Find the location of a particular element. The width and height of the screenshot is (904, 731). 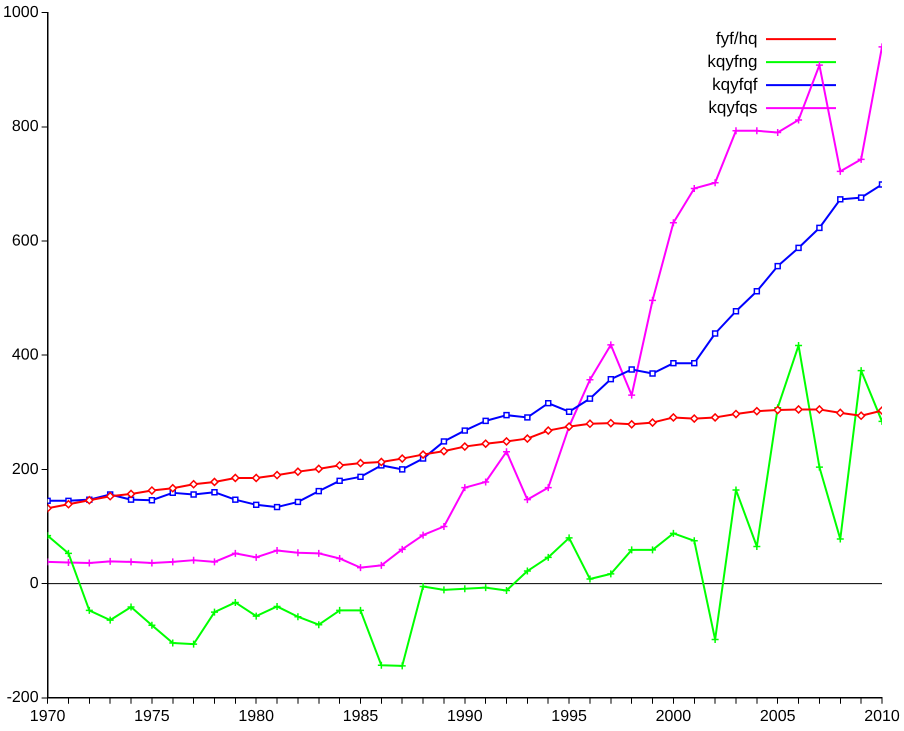

y-tick-label: 200 is located at coordinates (25, 469).